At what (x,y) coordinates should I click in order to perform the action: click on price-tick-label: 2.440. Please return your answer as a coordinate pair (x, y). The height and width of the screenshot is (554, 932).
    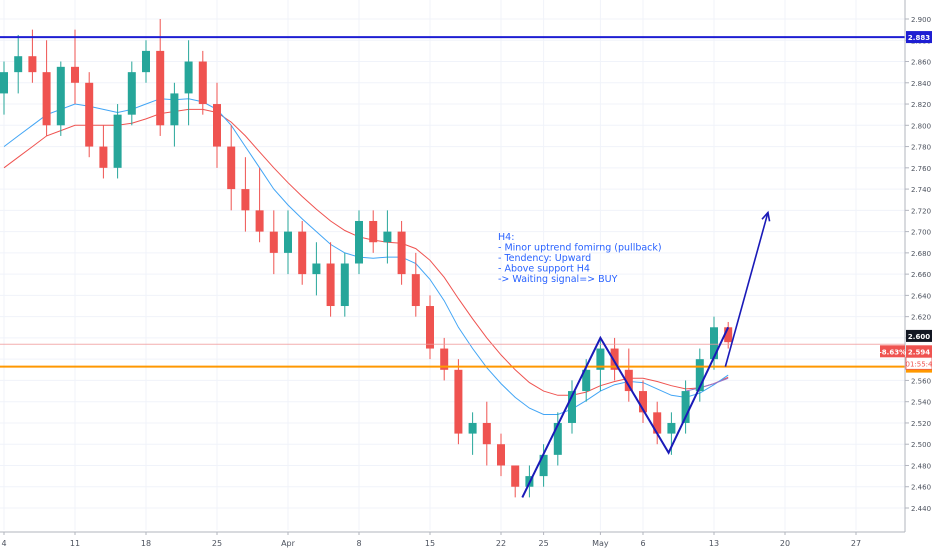
    Looking at the image, I should click on (921, 509).